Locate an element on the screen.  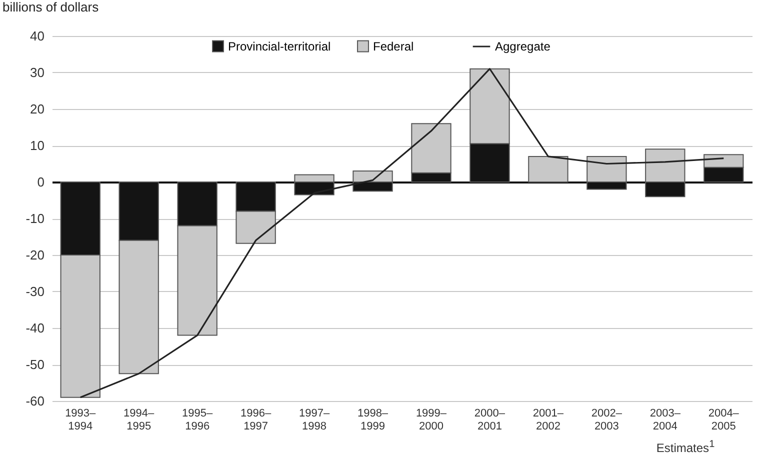
x-tick-label: 2003–2004 is located at coordinates (666, 420).